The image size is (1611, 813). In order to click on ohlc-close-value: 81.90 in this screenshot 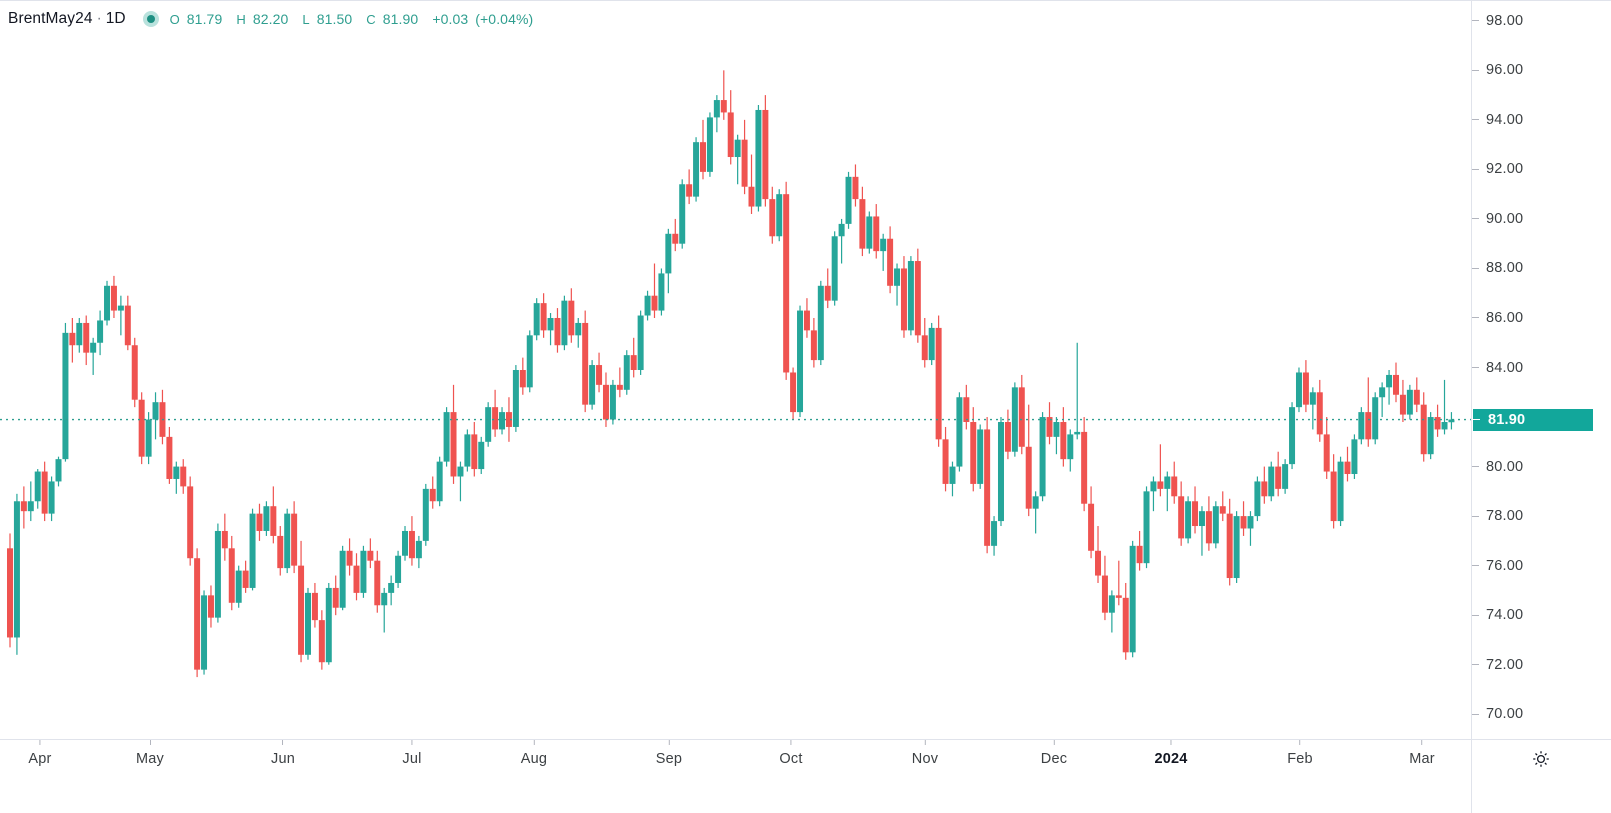, I will do `click(400, 19)`.